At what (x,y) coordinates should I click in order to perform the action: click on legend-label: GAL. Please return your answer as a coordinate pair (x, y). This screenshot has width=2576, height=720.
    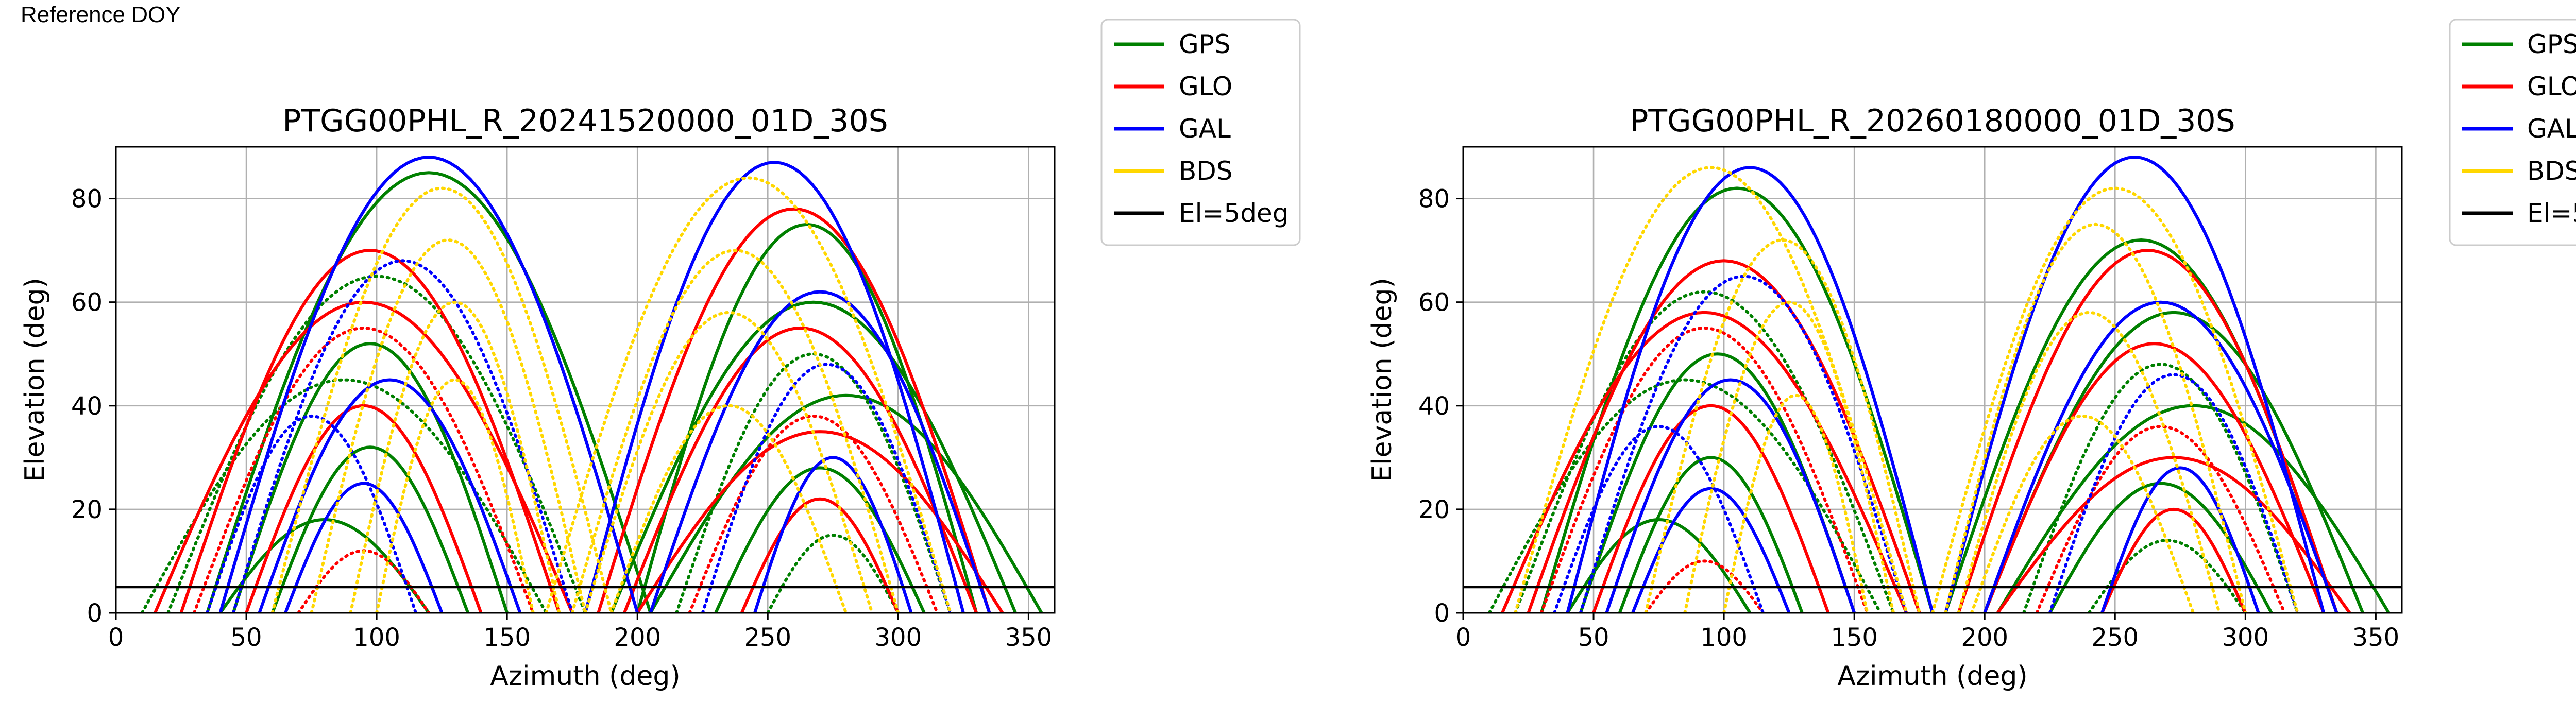
    Looking at the image, I should click on (2551, 129).